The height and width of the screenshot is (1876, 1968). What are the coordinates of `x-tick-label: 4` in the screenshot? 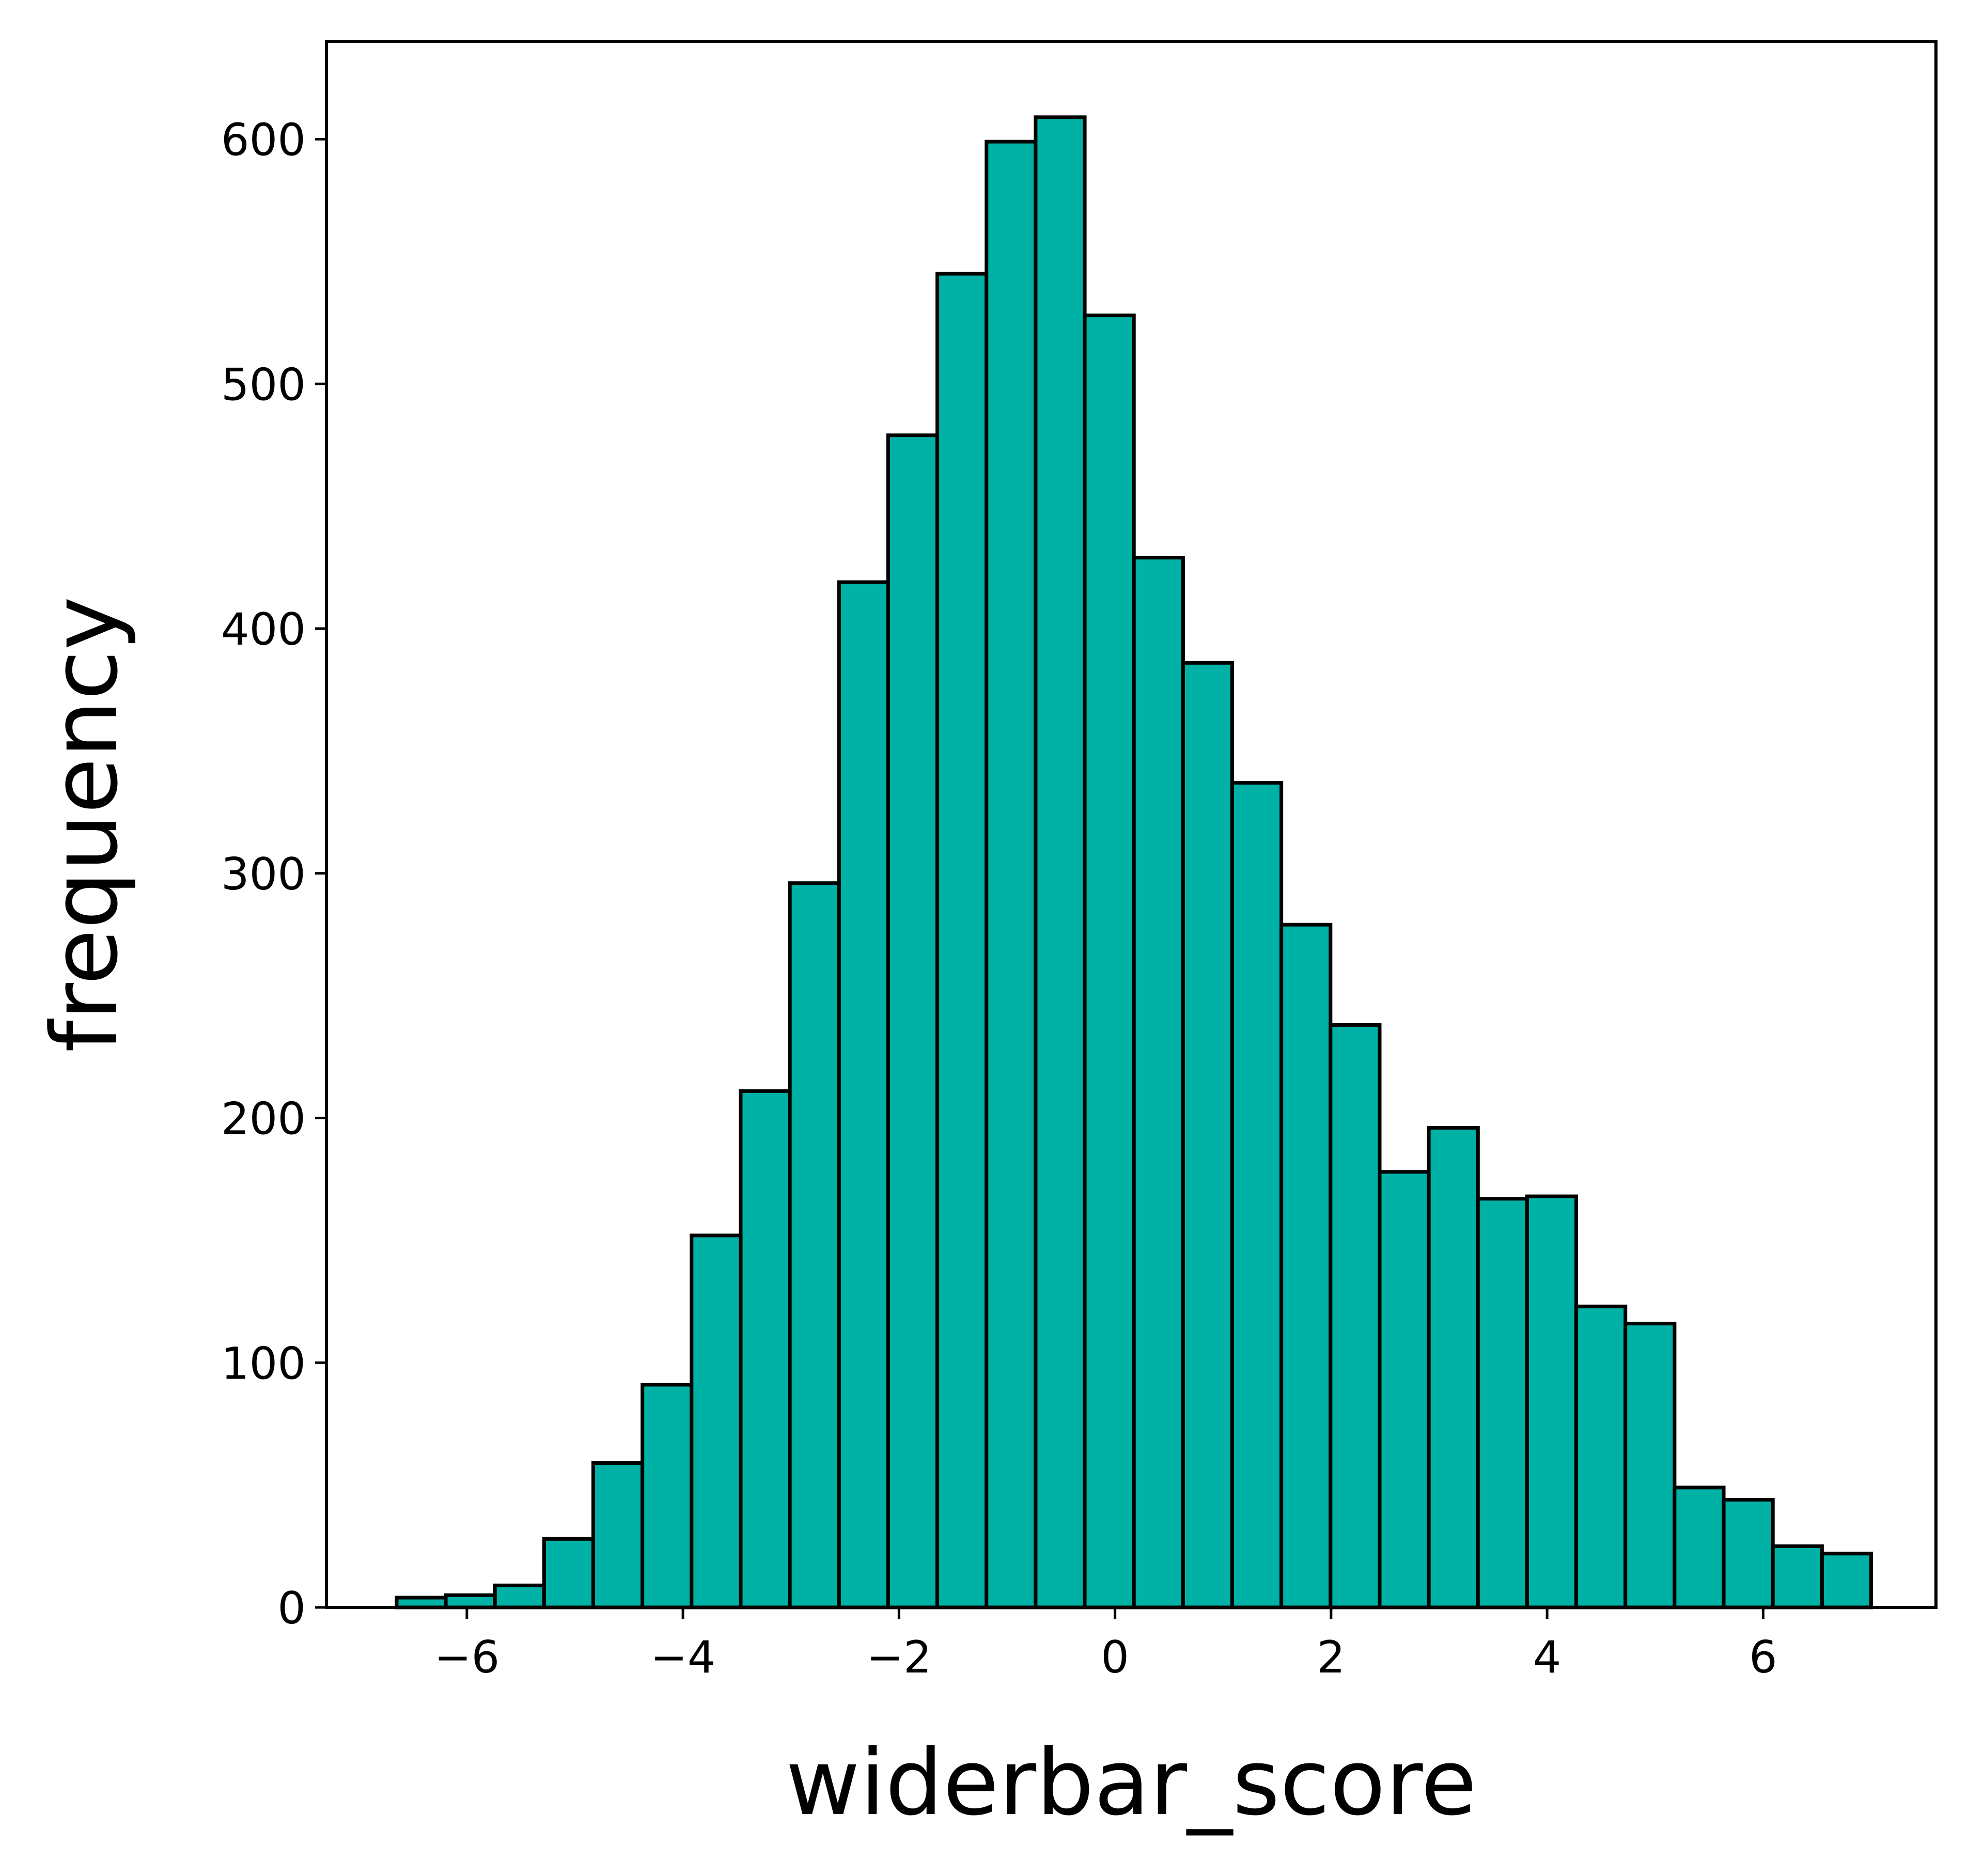 It's located at (1547, 1657).